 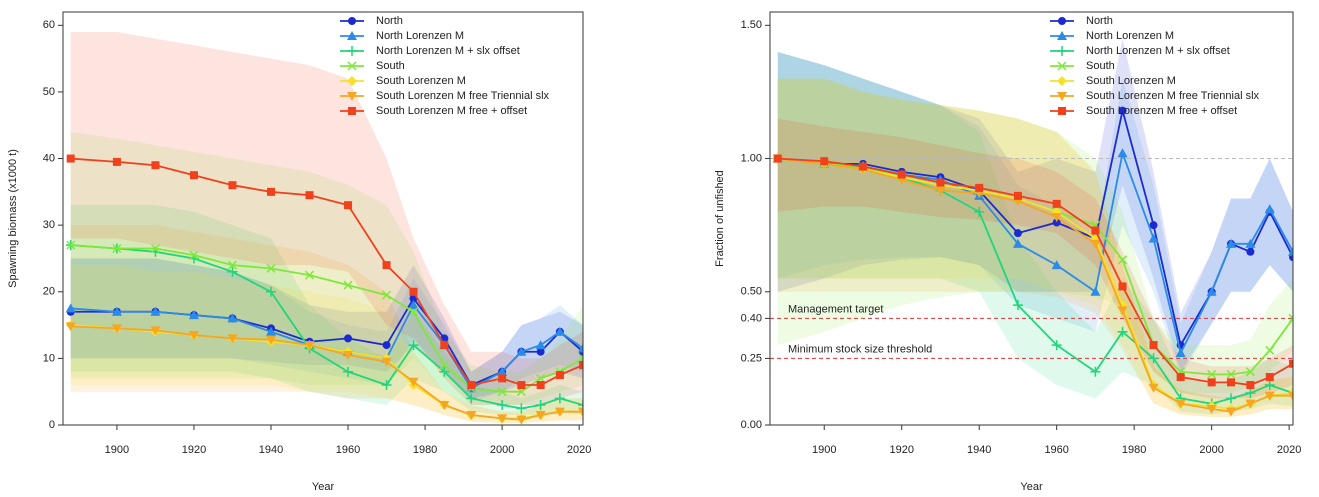 What do you see at coordinates (751, 318) in the screenshot?
I see `y-tick-label: 0.40` at bounding box center [751, 318].